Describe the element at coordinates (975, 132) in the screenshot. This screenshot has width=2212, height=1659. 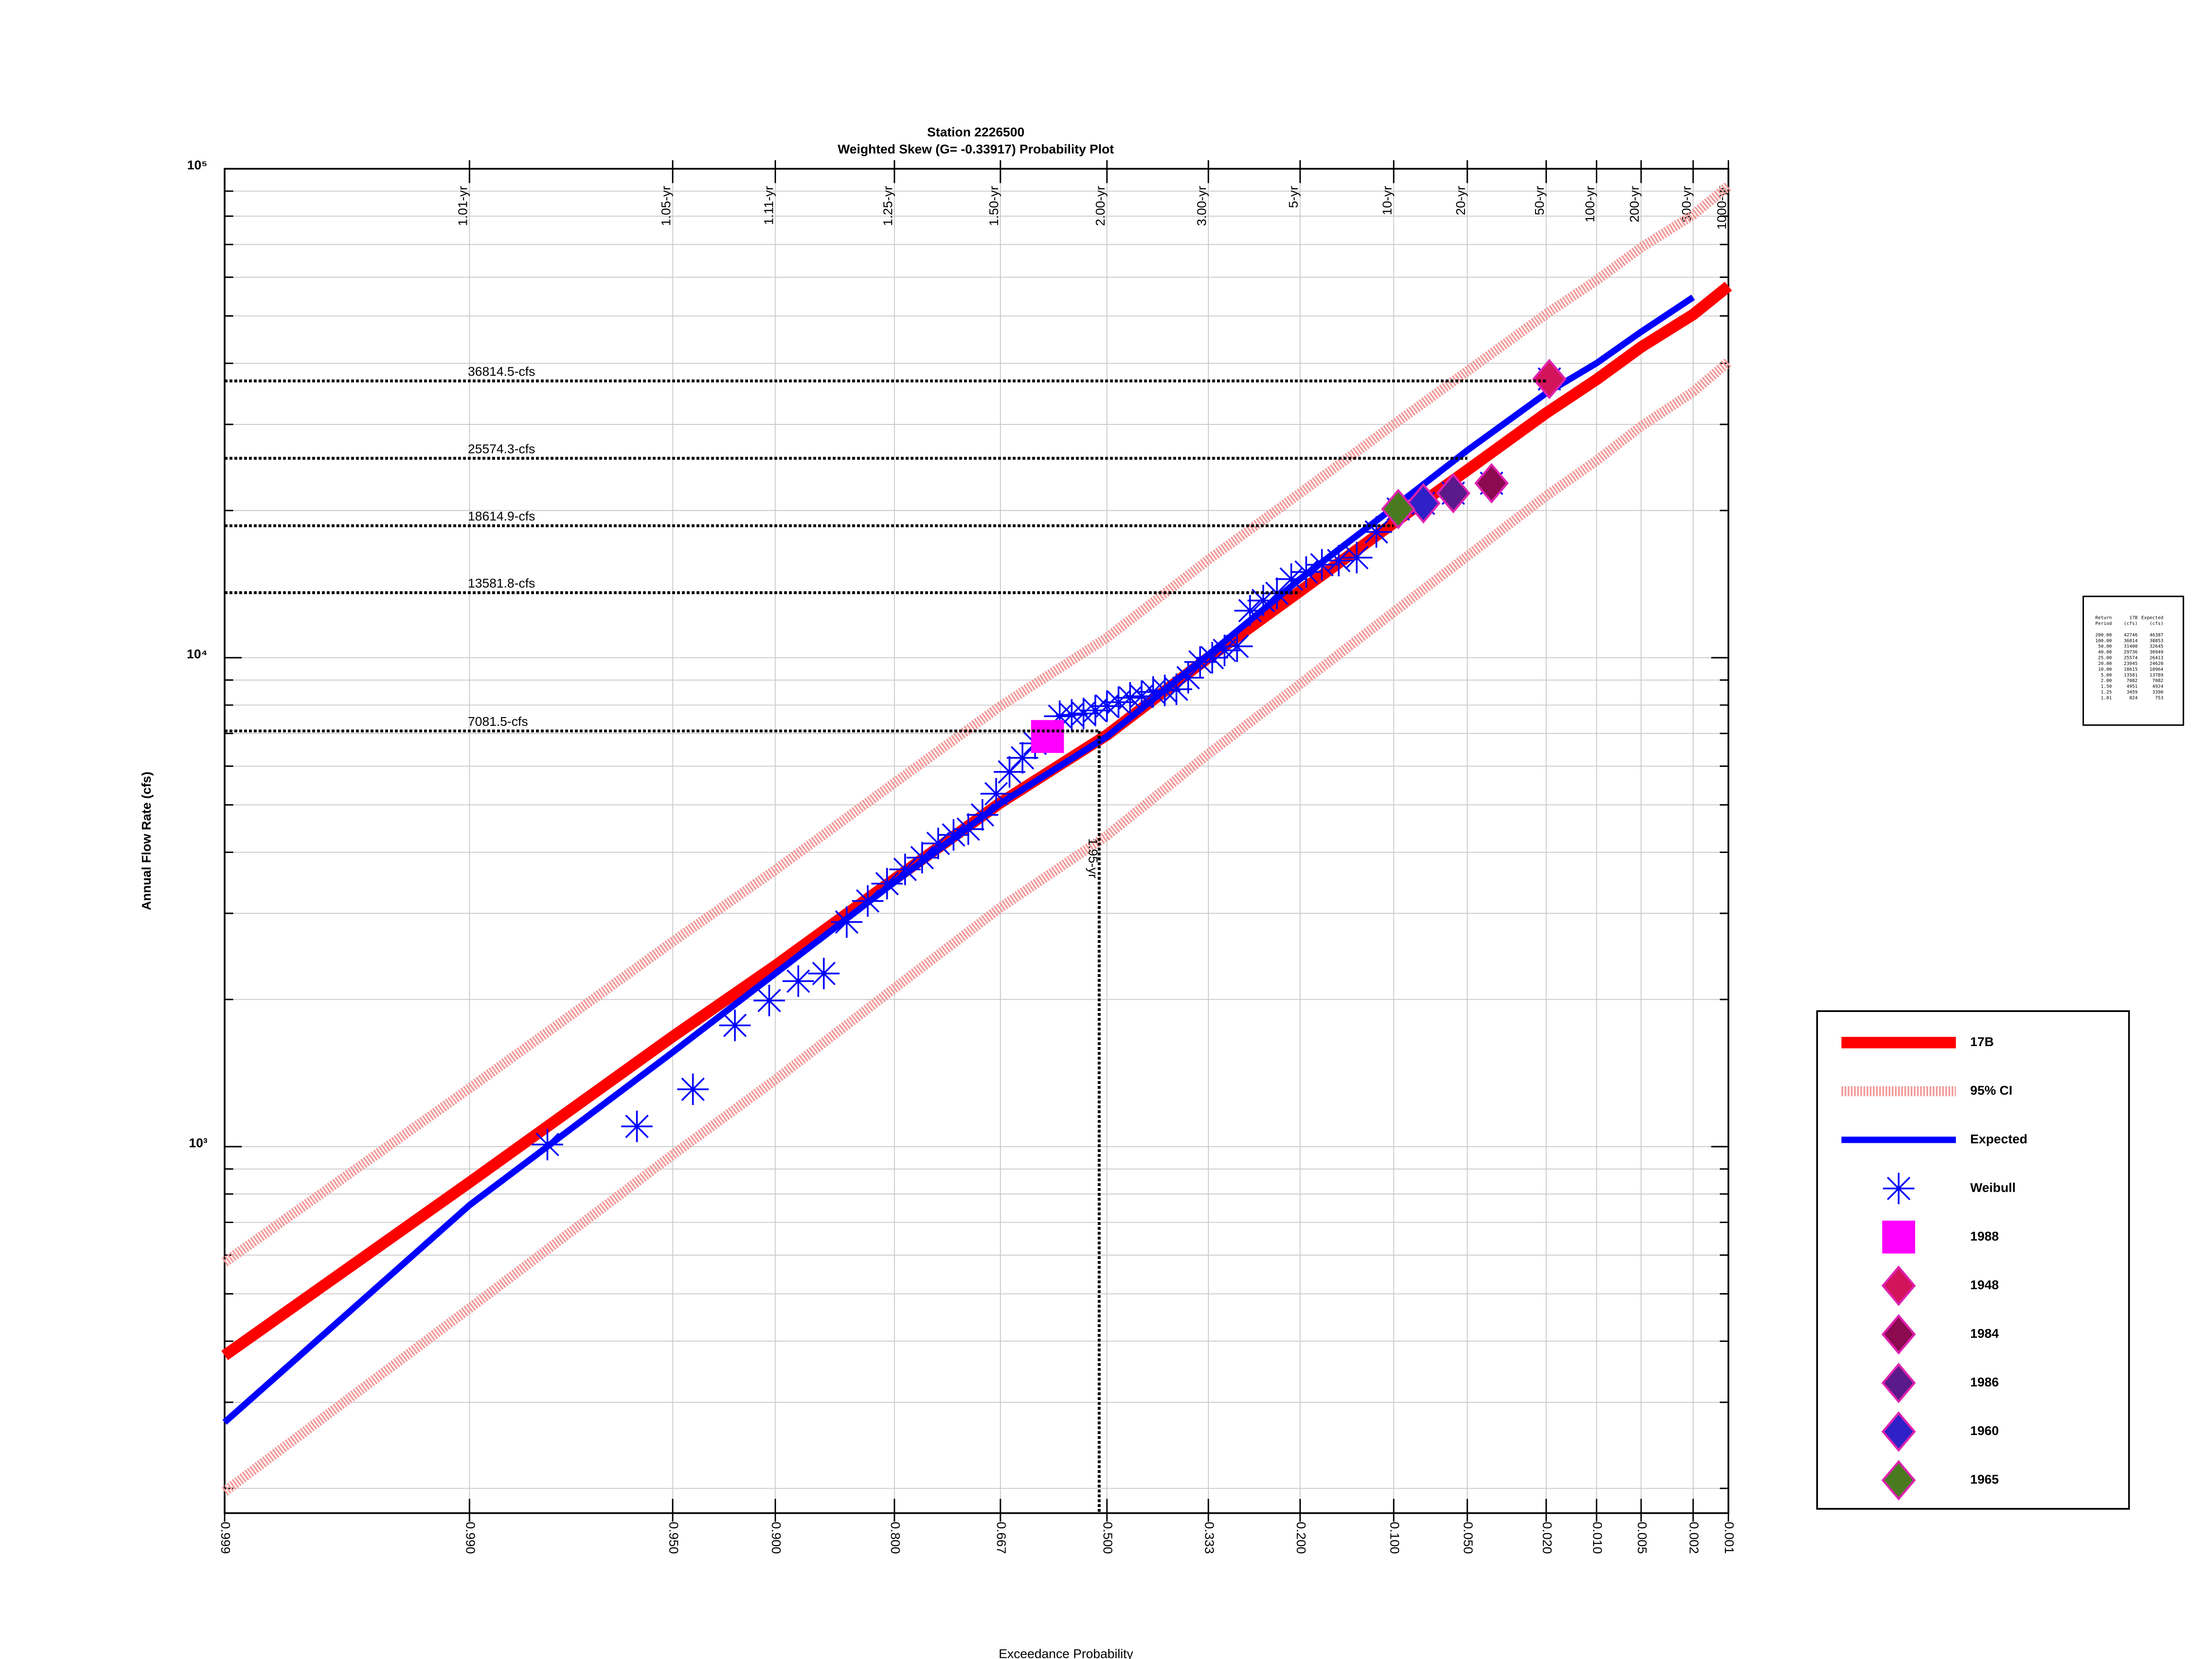
I see `chart-title: Station 2226500` at that location.